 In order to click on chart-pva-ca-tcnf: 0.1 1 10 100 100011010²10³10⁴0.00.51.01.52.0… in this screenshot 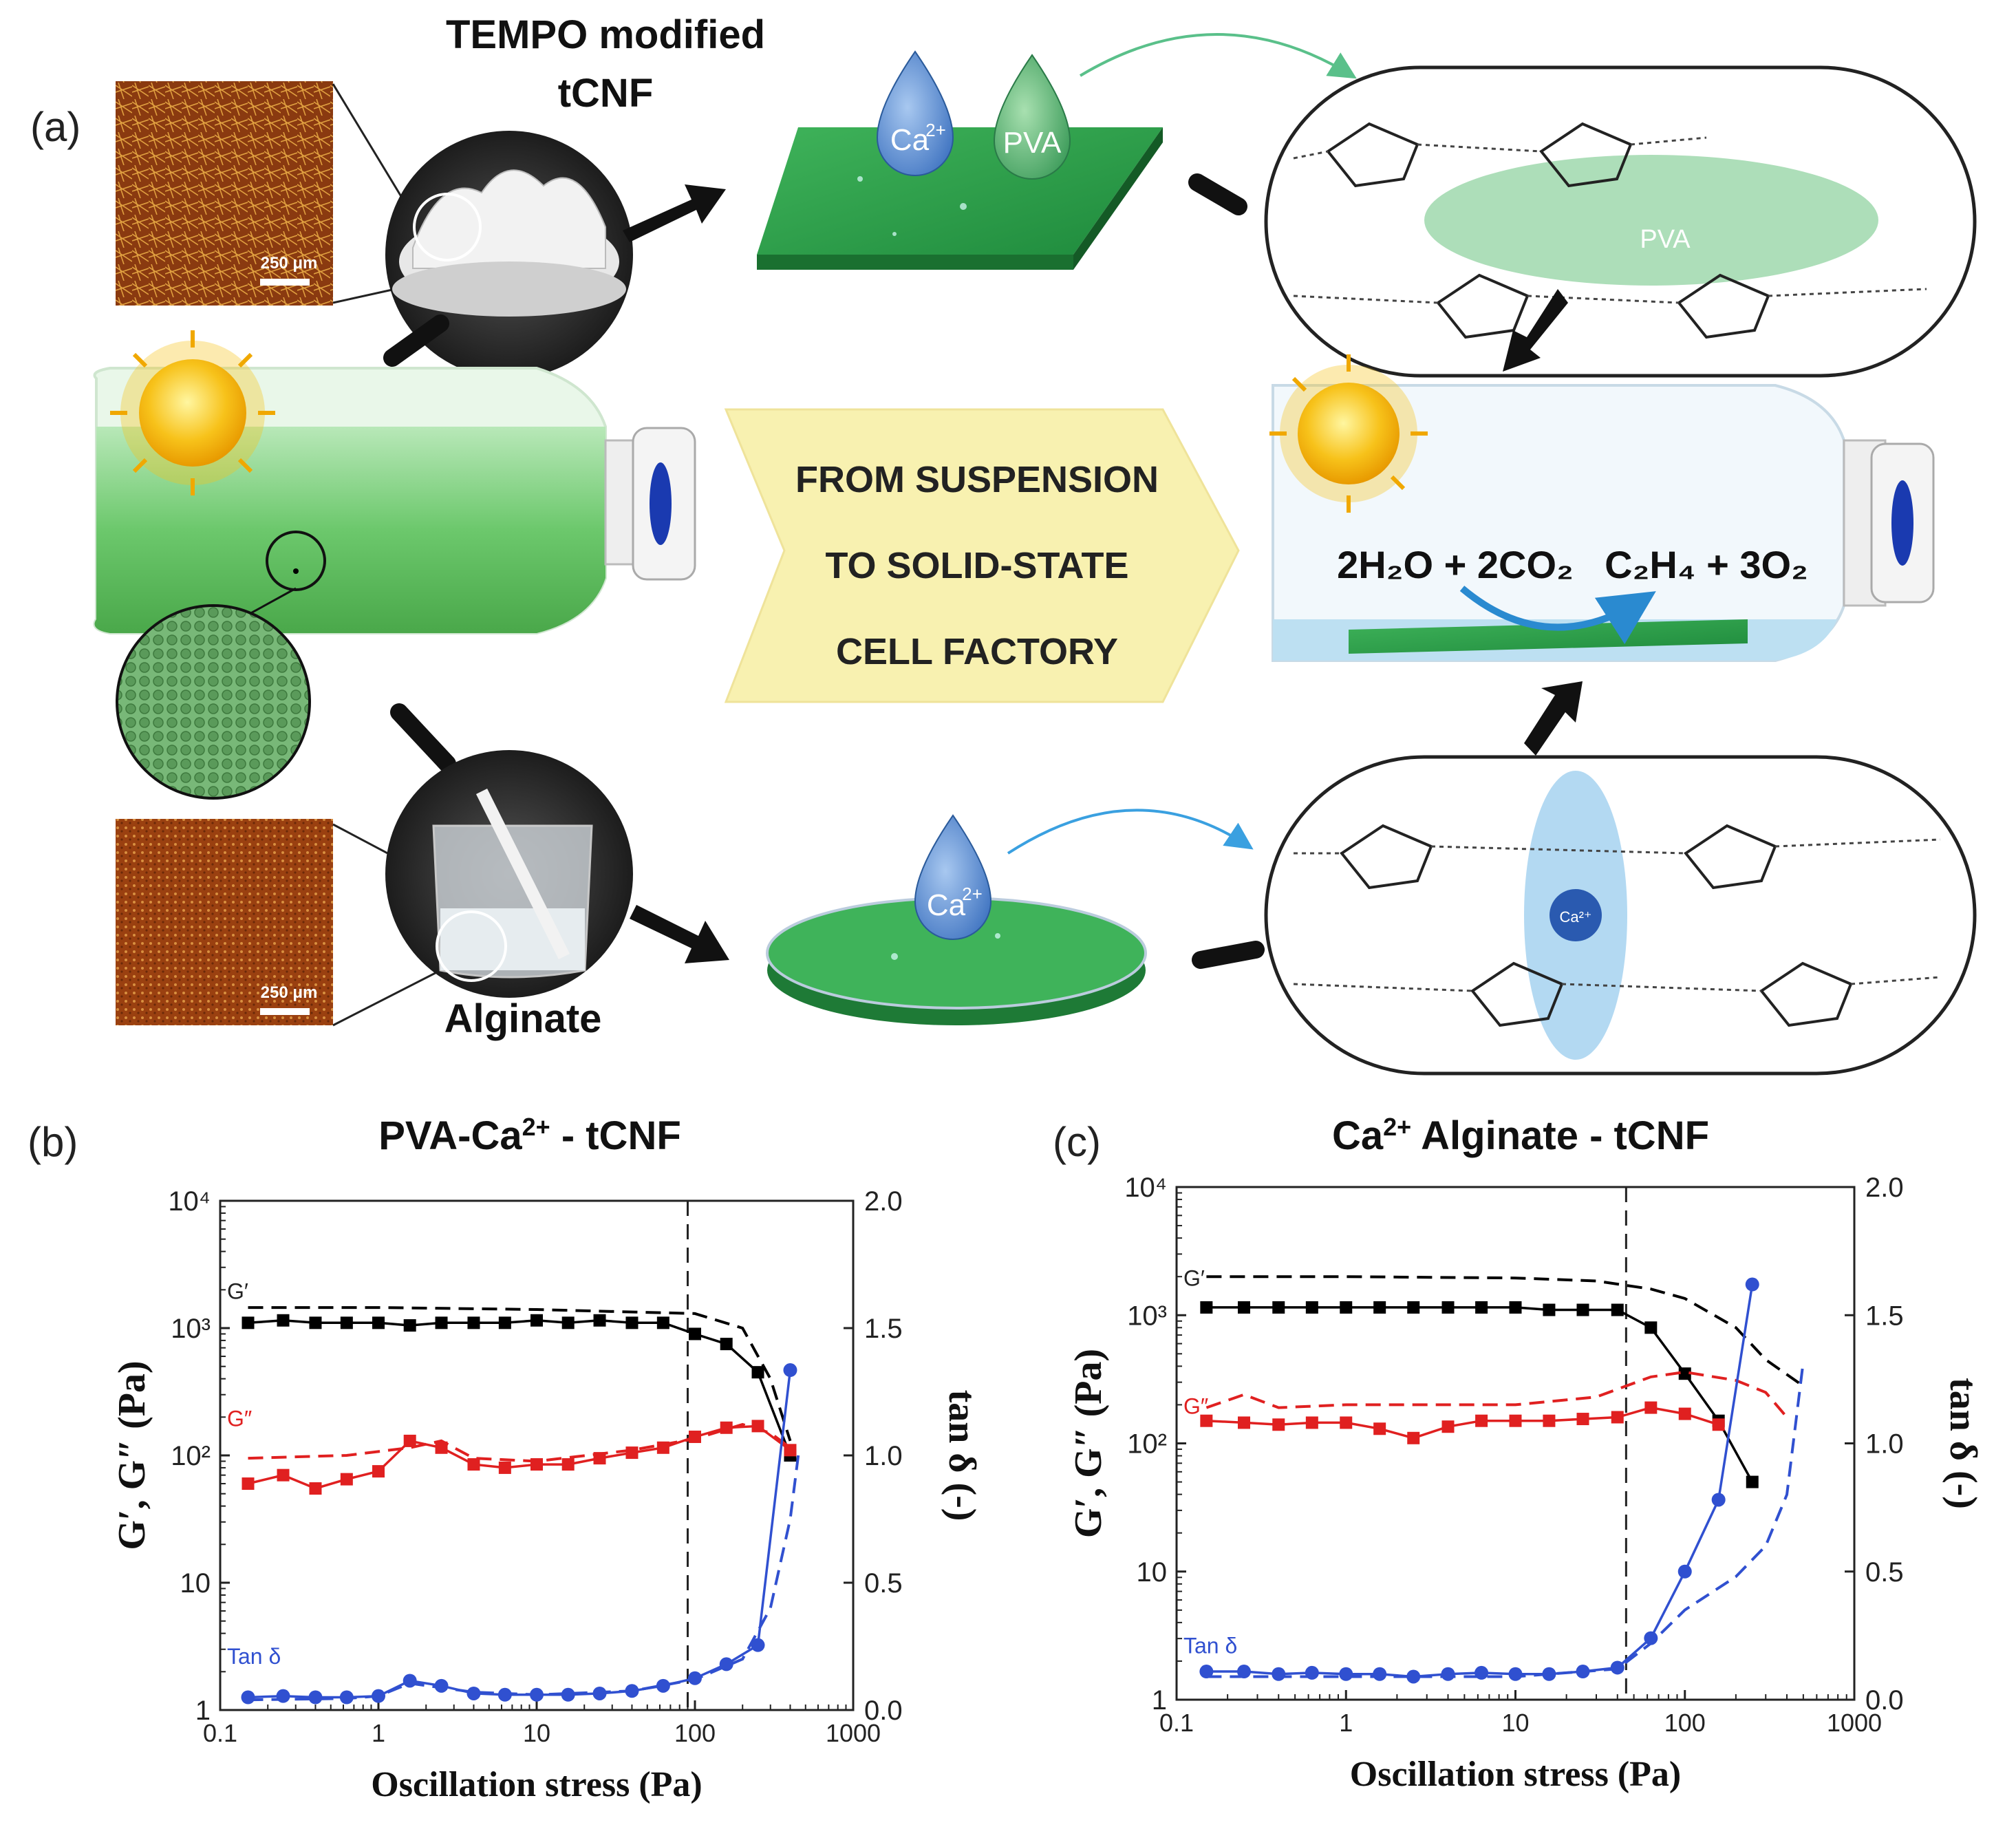, I will do `click(547, 1495)`.